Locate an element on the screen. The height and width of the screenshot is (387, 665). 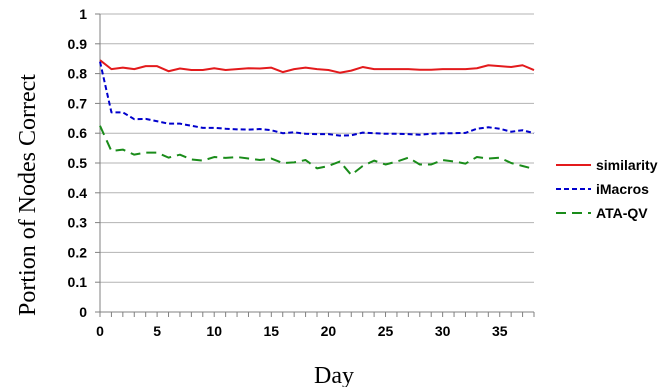
y-tick-label: 0.5 is located at coordinates (78, 163).